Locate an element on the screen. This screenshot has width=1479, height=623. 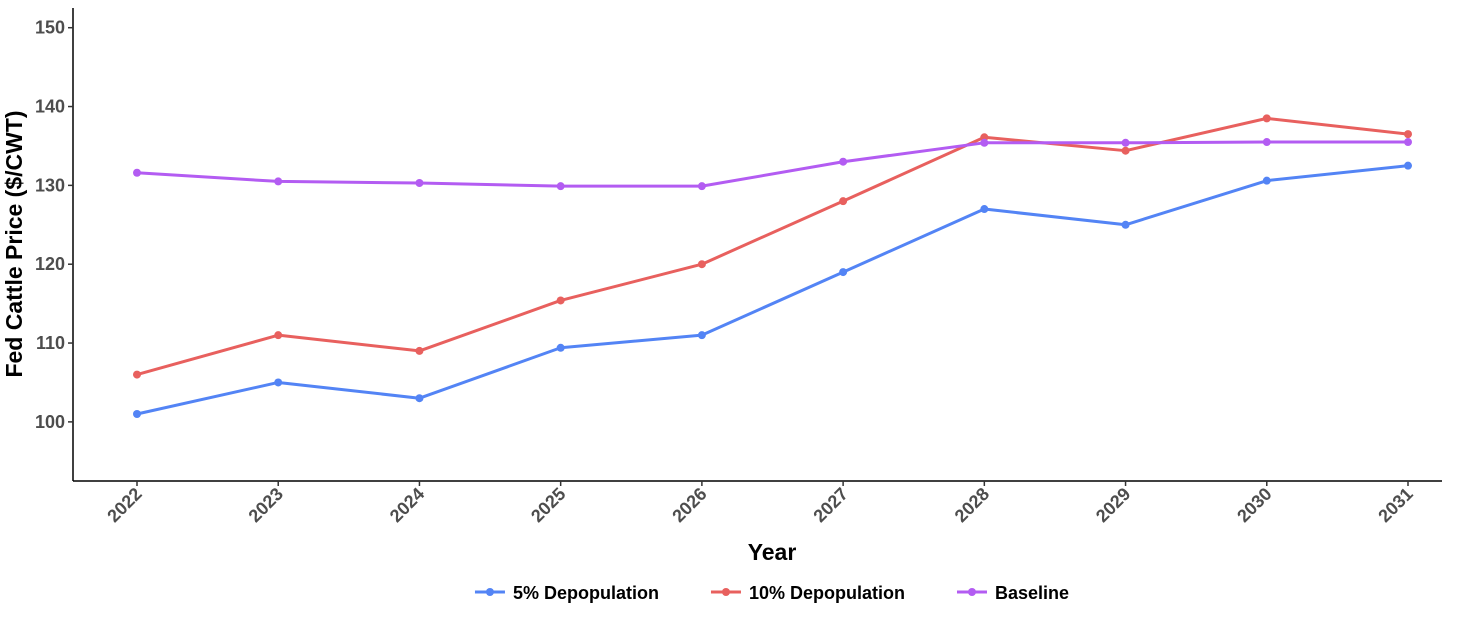
x-tick-label: 2028 is located at coordinates (972, 505).